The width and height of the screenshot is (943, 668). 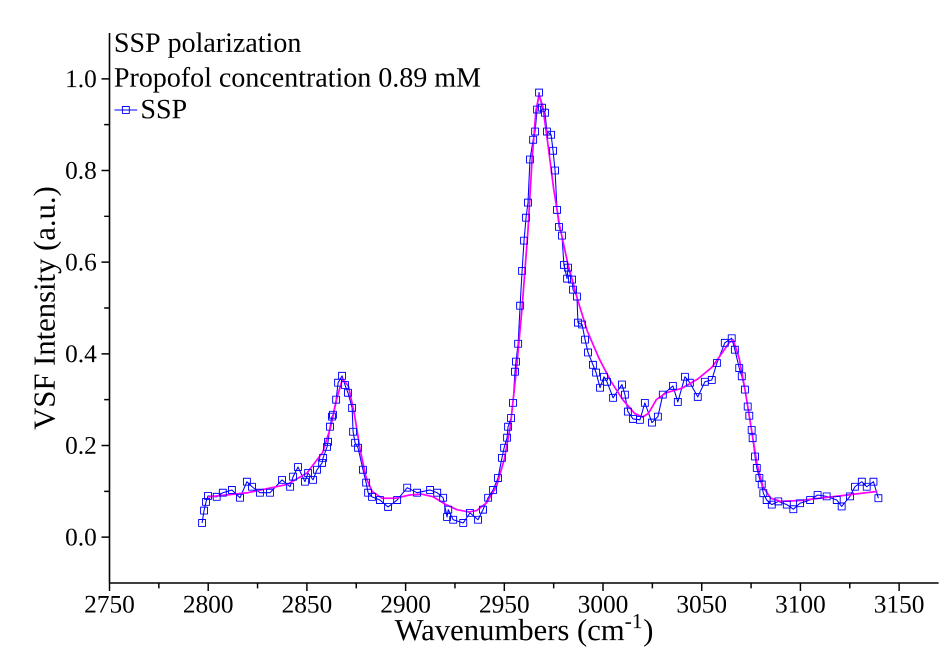 What do you see at coordinates (164, 109) in the screenshot?
I see `legend-label: SSP` at bounding box center [164, 109].